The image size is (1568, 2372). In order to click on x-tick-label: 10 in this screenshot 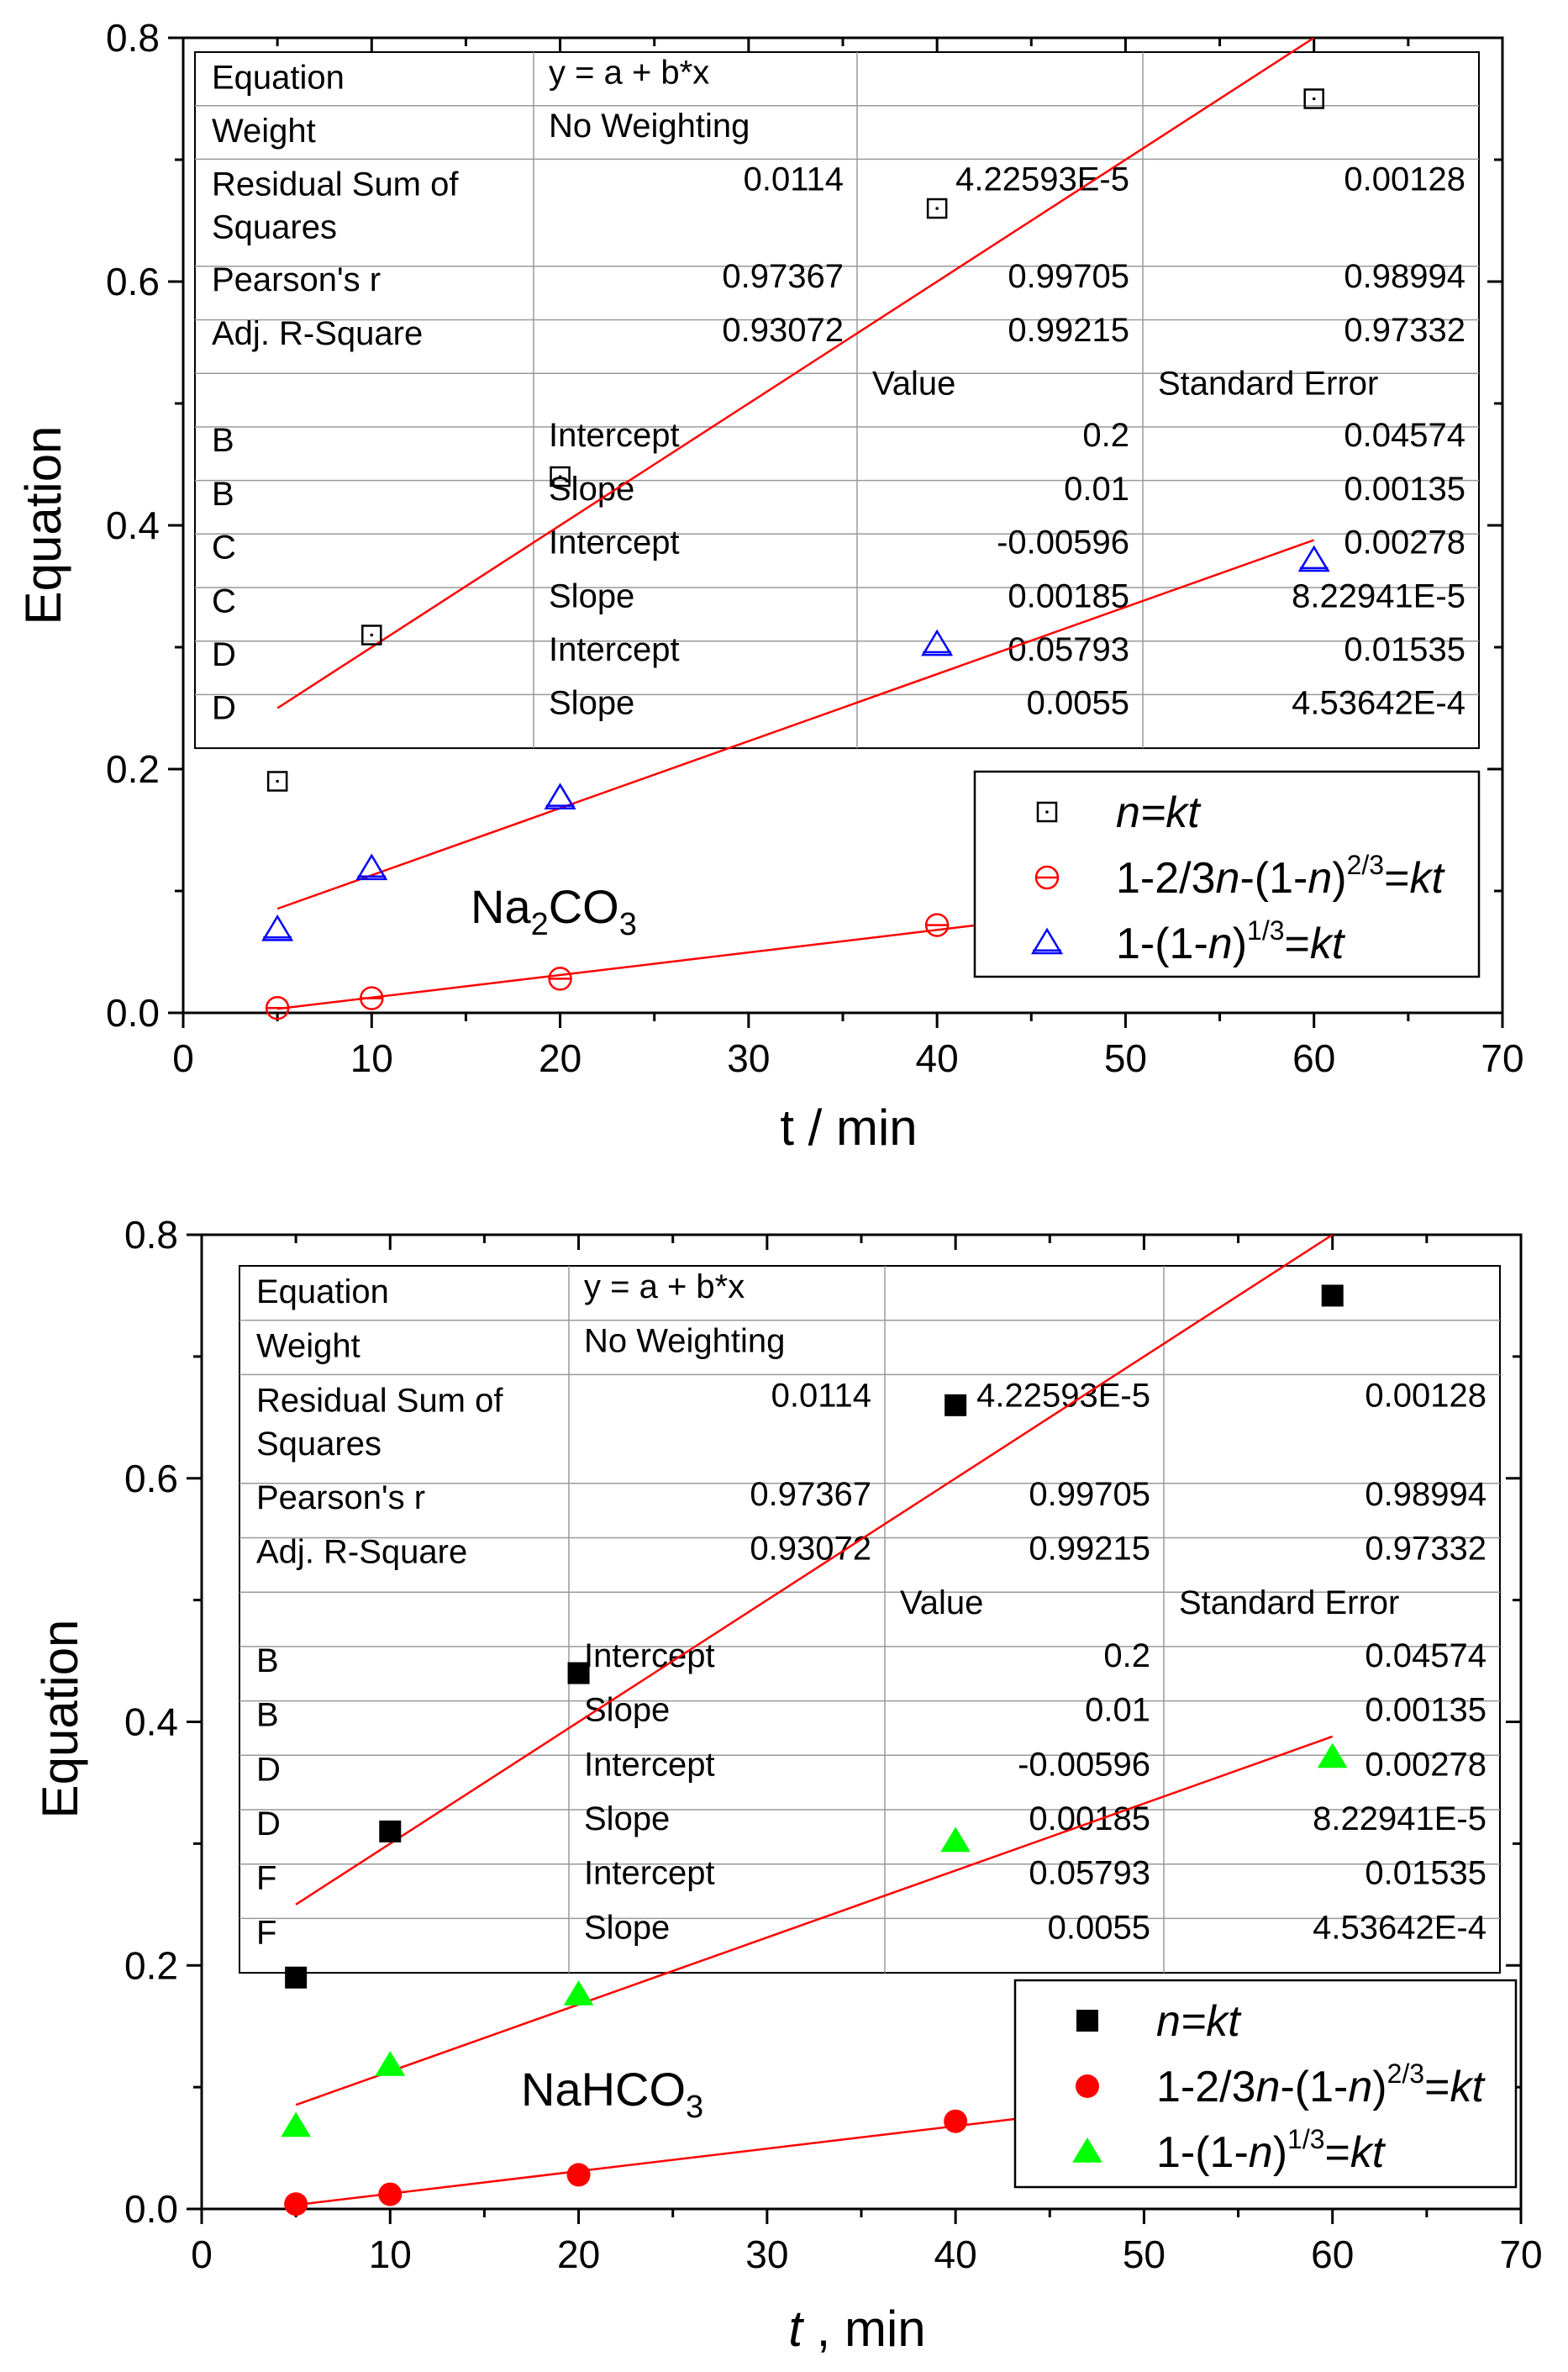, I will do `click(390, 2254)`.